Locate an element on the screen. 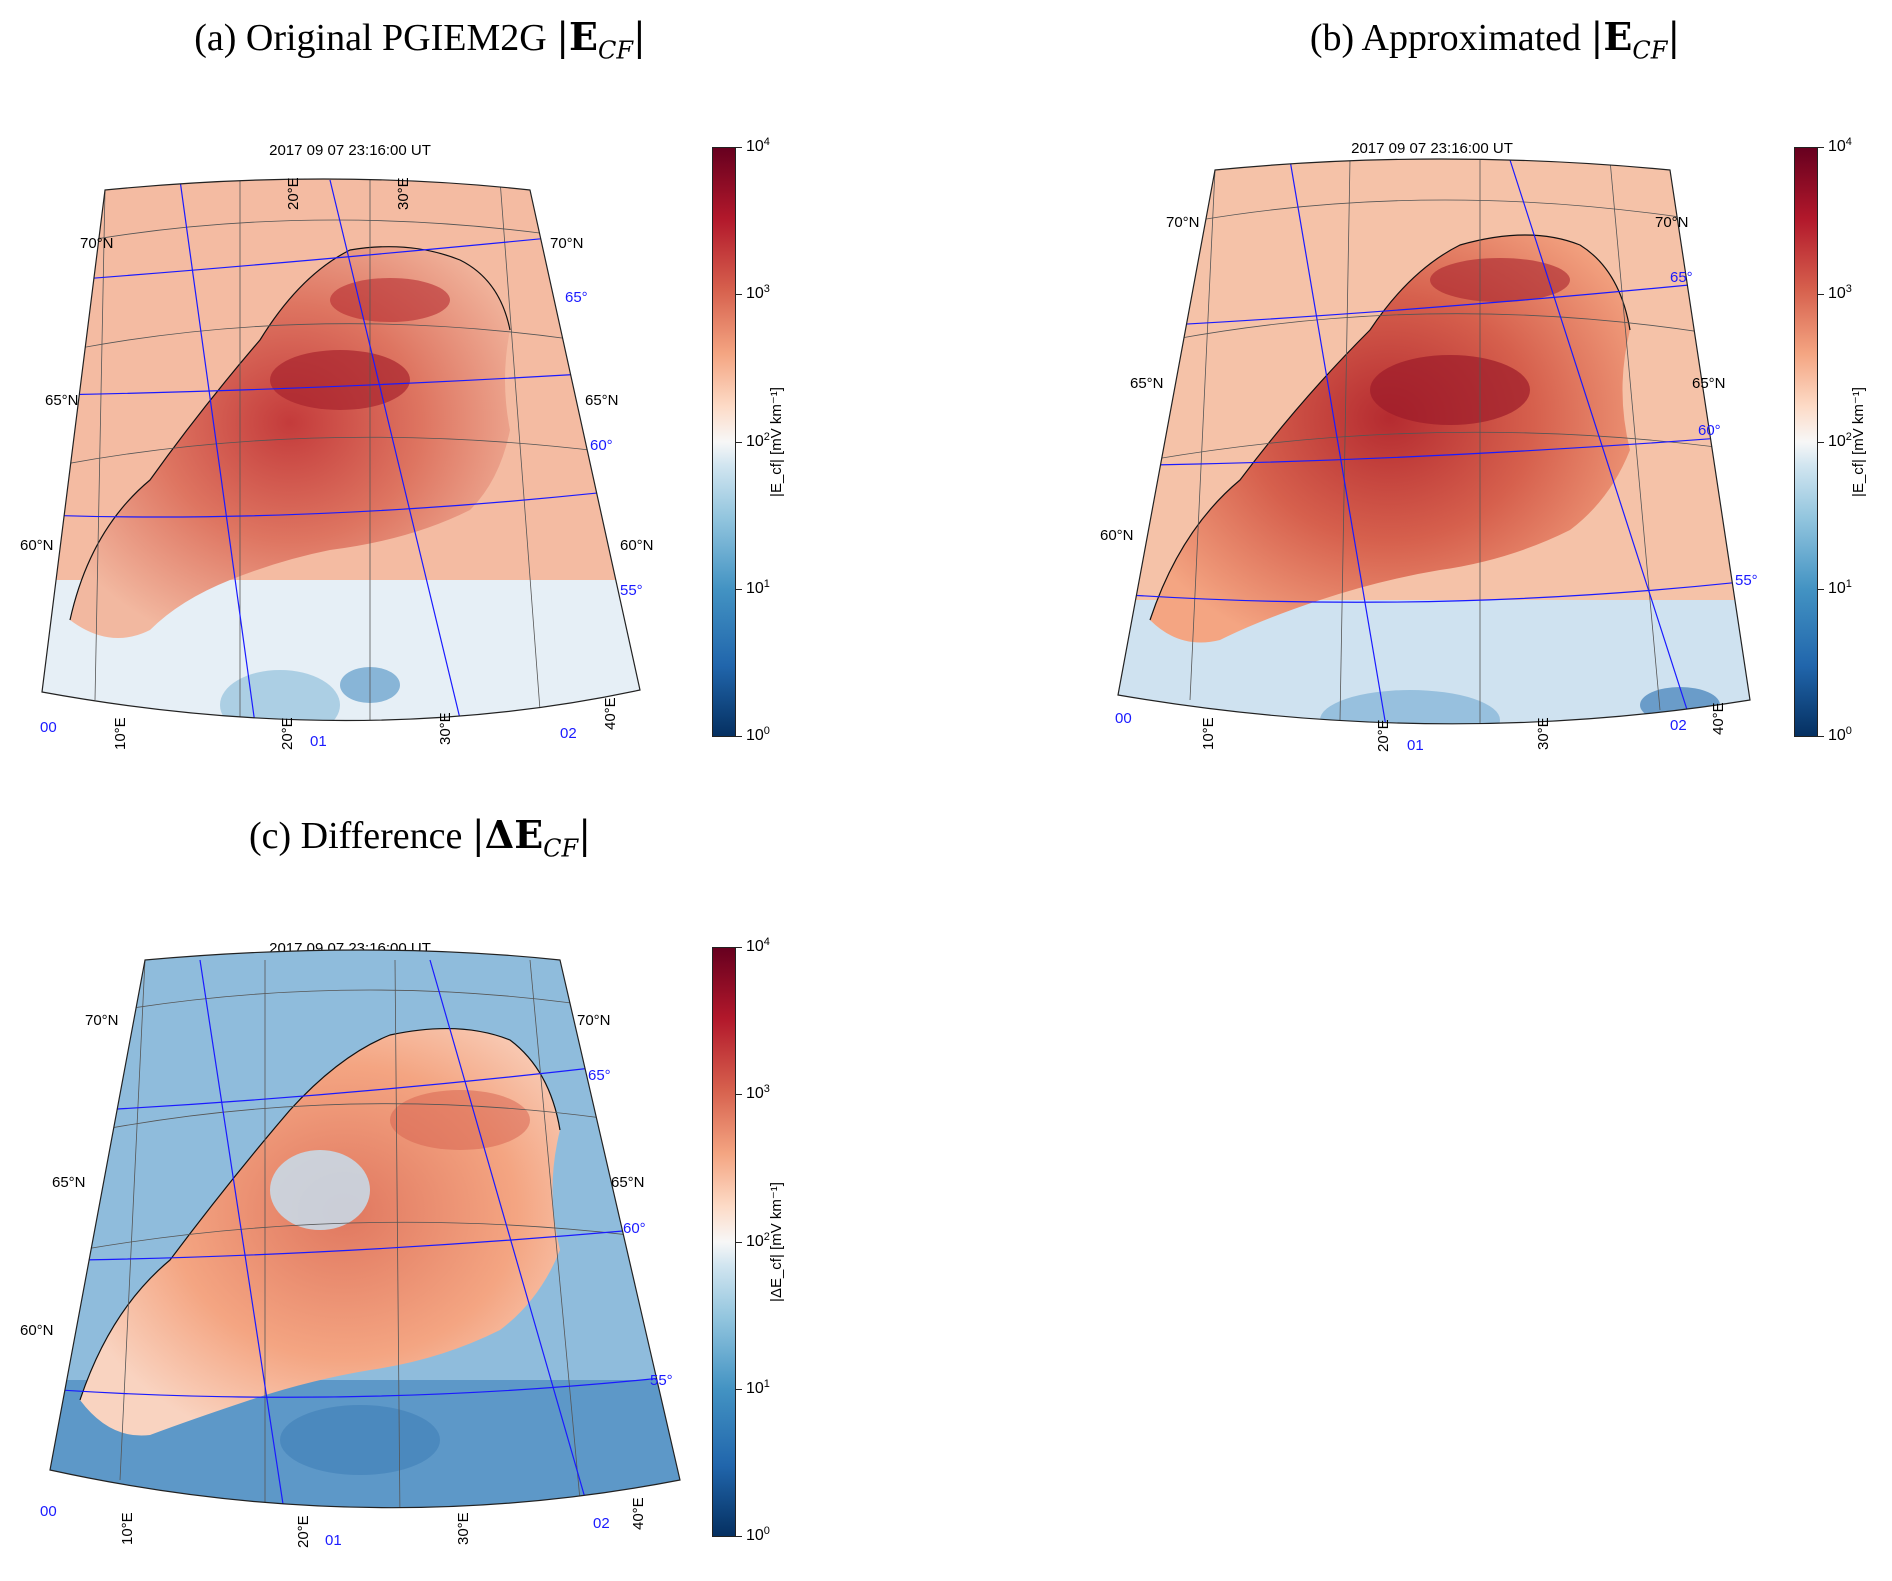 This screenshot has width=1892, height=1581. panel-c-cb-tick-4: 10⁴ is located at coordinates (758, 945).